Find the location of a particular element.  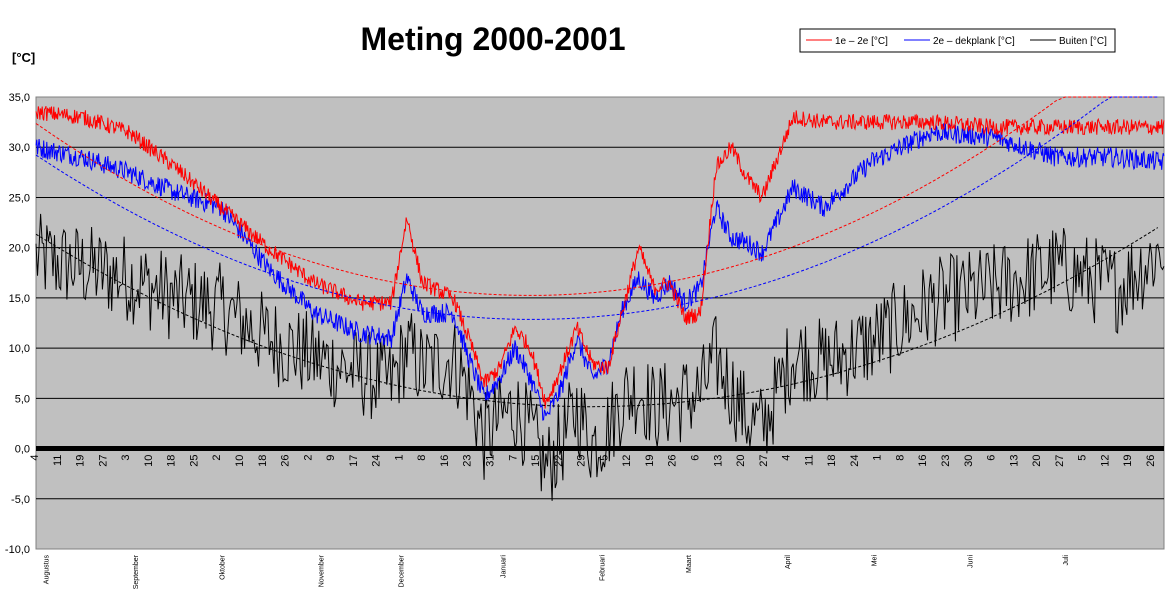

month-label: December is located at coordinates (402, 570).